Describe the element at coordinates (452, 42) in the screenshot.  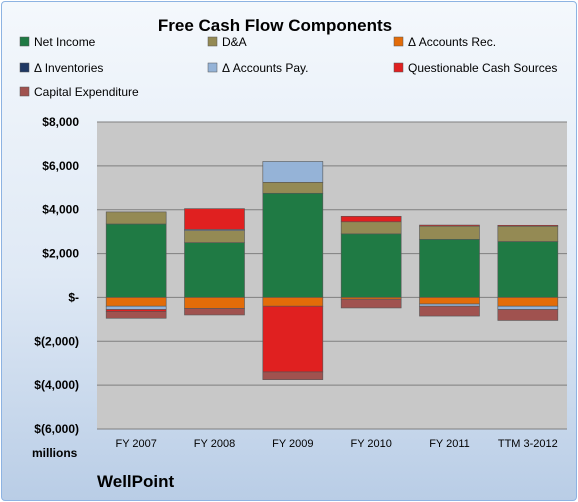
I see `legend-label: Δ Accounts Rec.` at that location.